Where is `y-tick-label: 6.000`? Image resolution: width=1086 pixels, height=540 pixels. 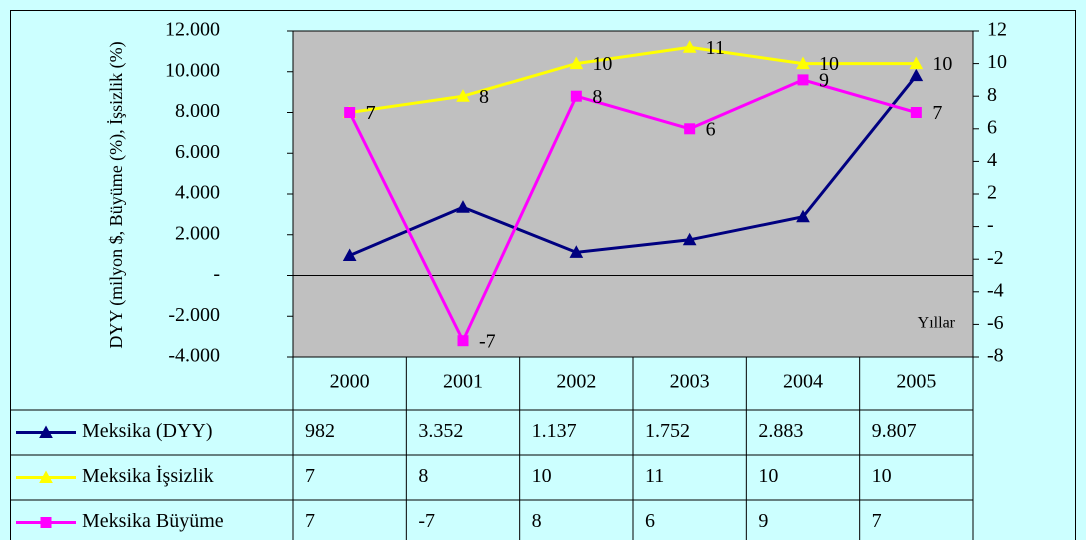 y-tick-label: 6.000 is located at coordinates (197, 152).